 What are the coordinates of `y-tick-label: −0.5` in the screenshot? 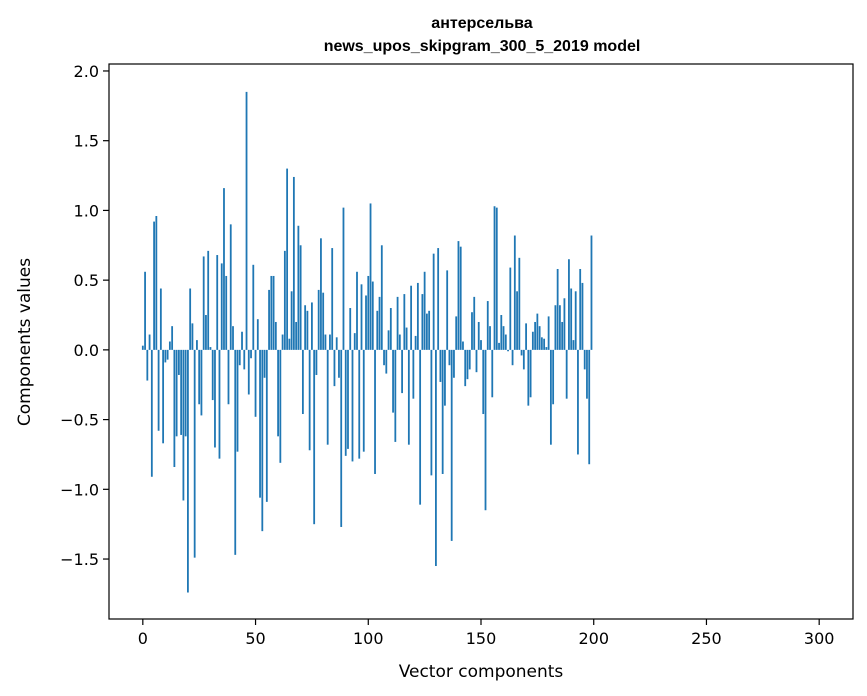 It's located at (79, 420).